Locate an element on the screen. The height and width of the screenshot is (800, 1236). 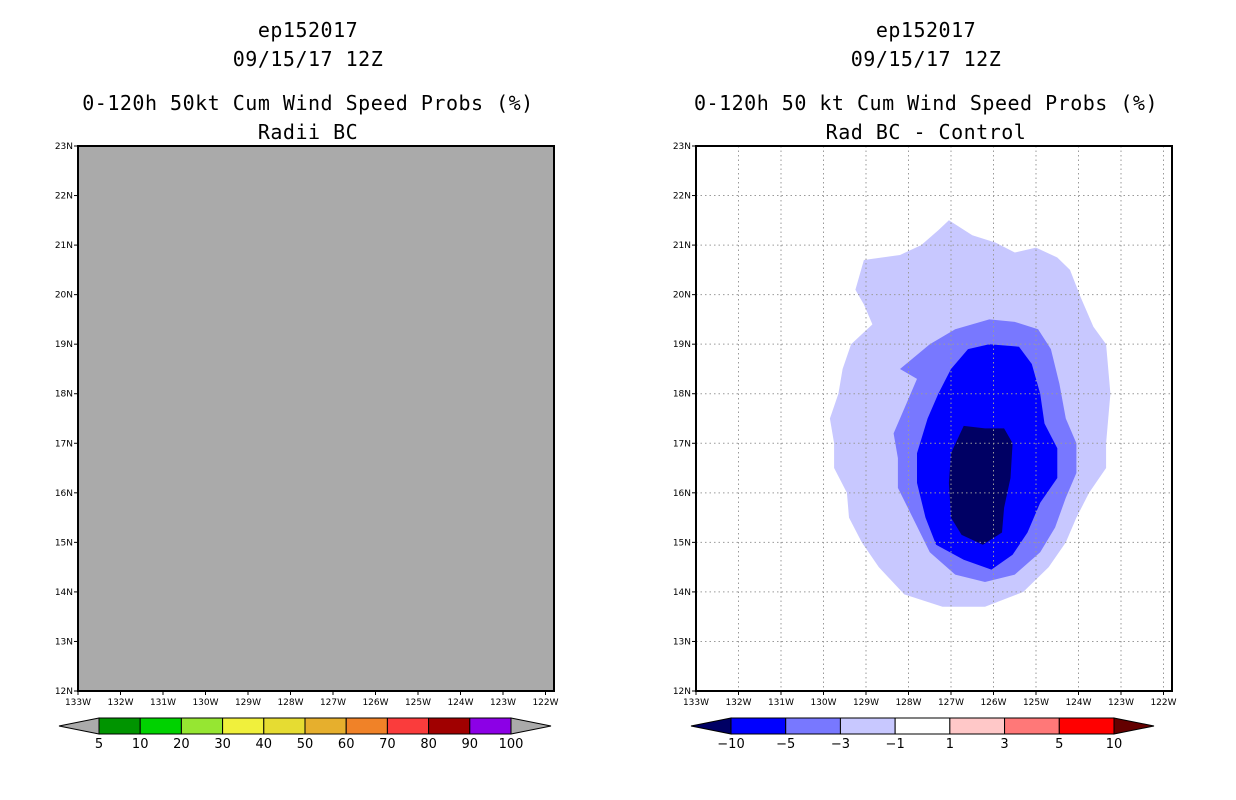
x-tick-label: 123W is located at coordinates (503, 703).